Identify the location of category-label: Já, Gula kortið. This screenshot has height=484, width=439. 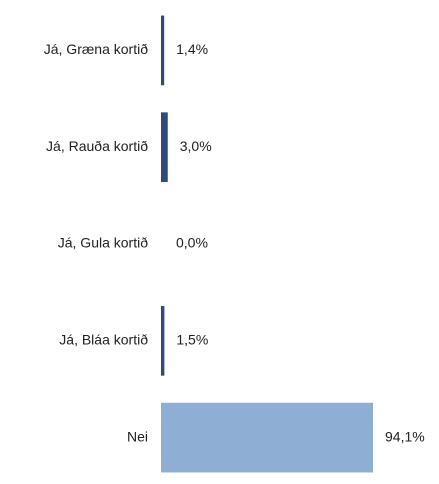
(103, 243).